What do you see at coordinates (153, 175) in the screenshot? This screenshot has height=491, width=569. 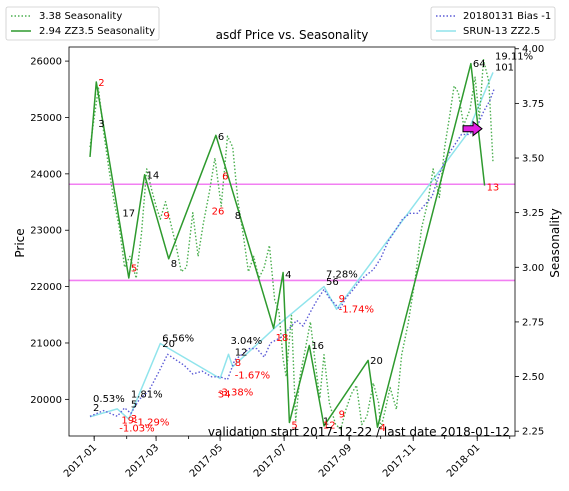 I see `swing-label-4: 14` at bounding box center [153, 175].